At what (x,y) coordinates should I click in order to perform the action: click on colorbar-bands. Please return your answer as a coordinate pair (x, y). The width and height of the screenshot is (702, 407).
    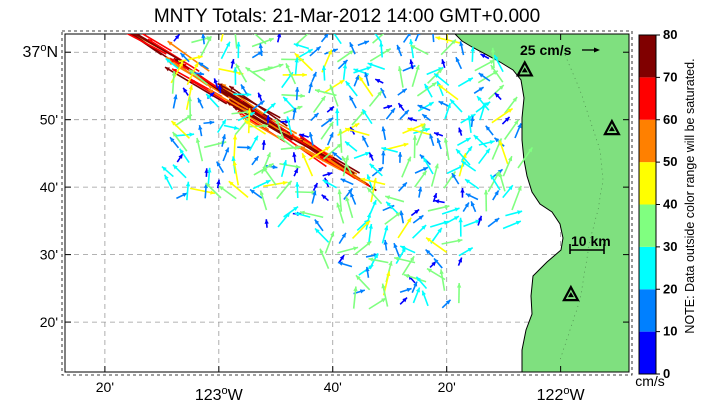
    Looking at the image, I should click on (647, 204).